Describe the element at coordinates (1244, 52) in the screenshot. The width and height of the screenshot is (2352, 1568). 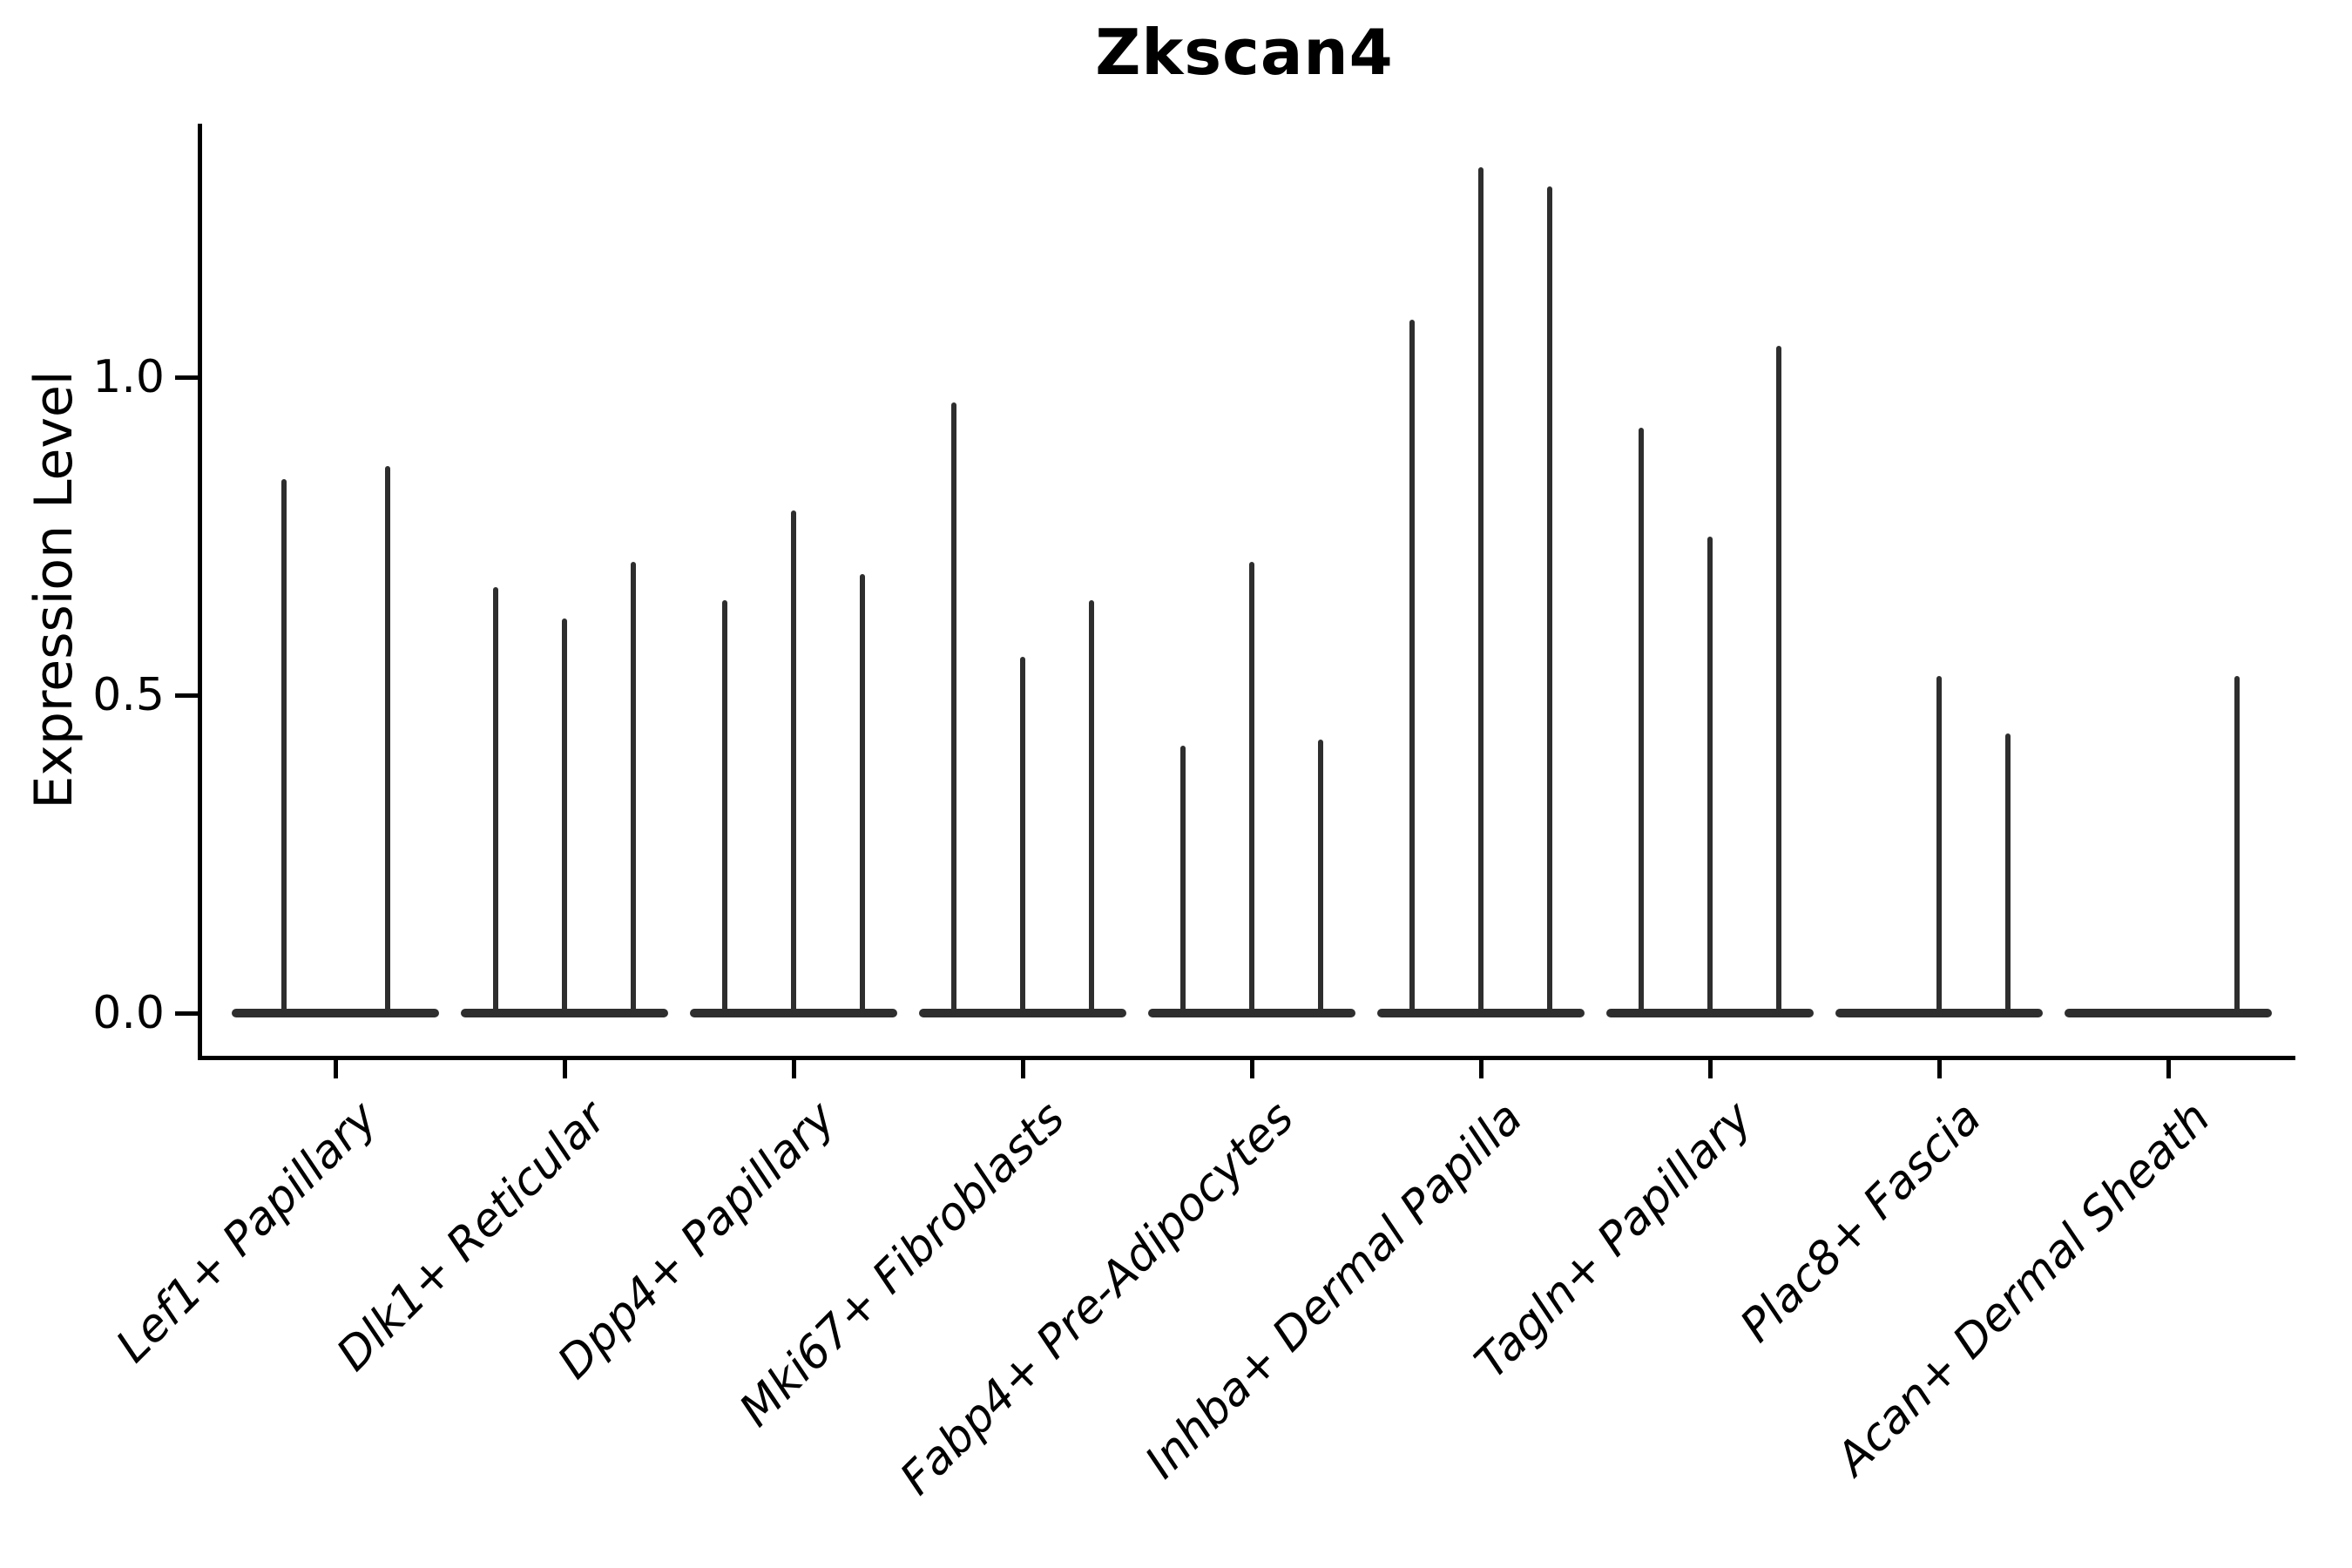
I see `chart-title: Zkscan4` at that location.